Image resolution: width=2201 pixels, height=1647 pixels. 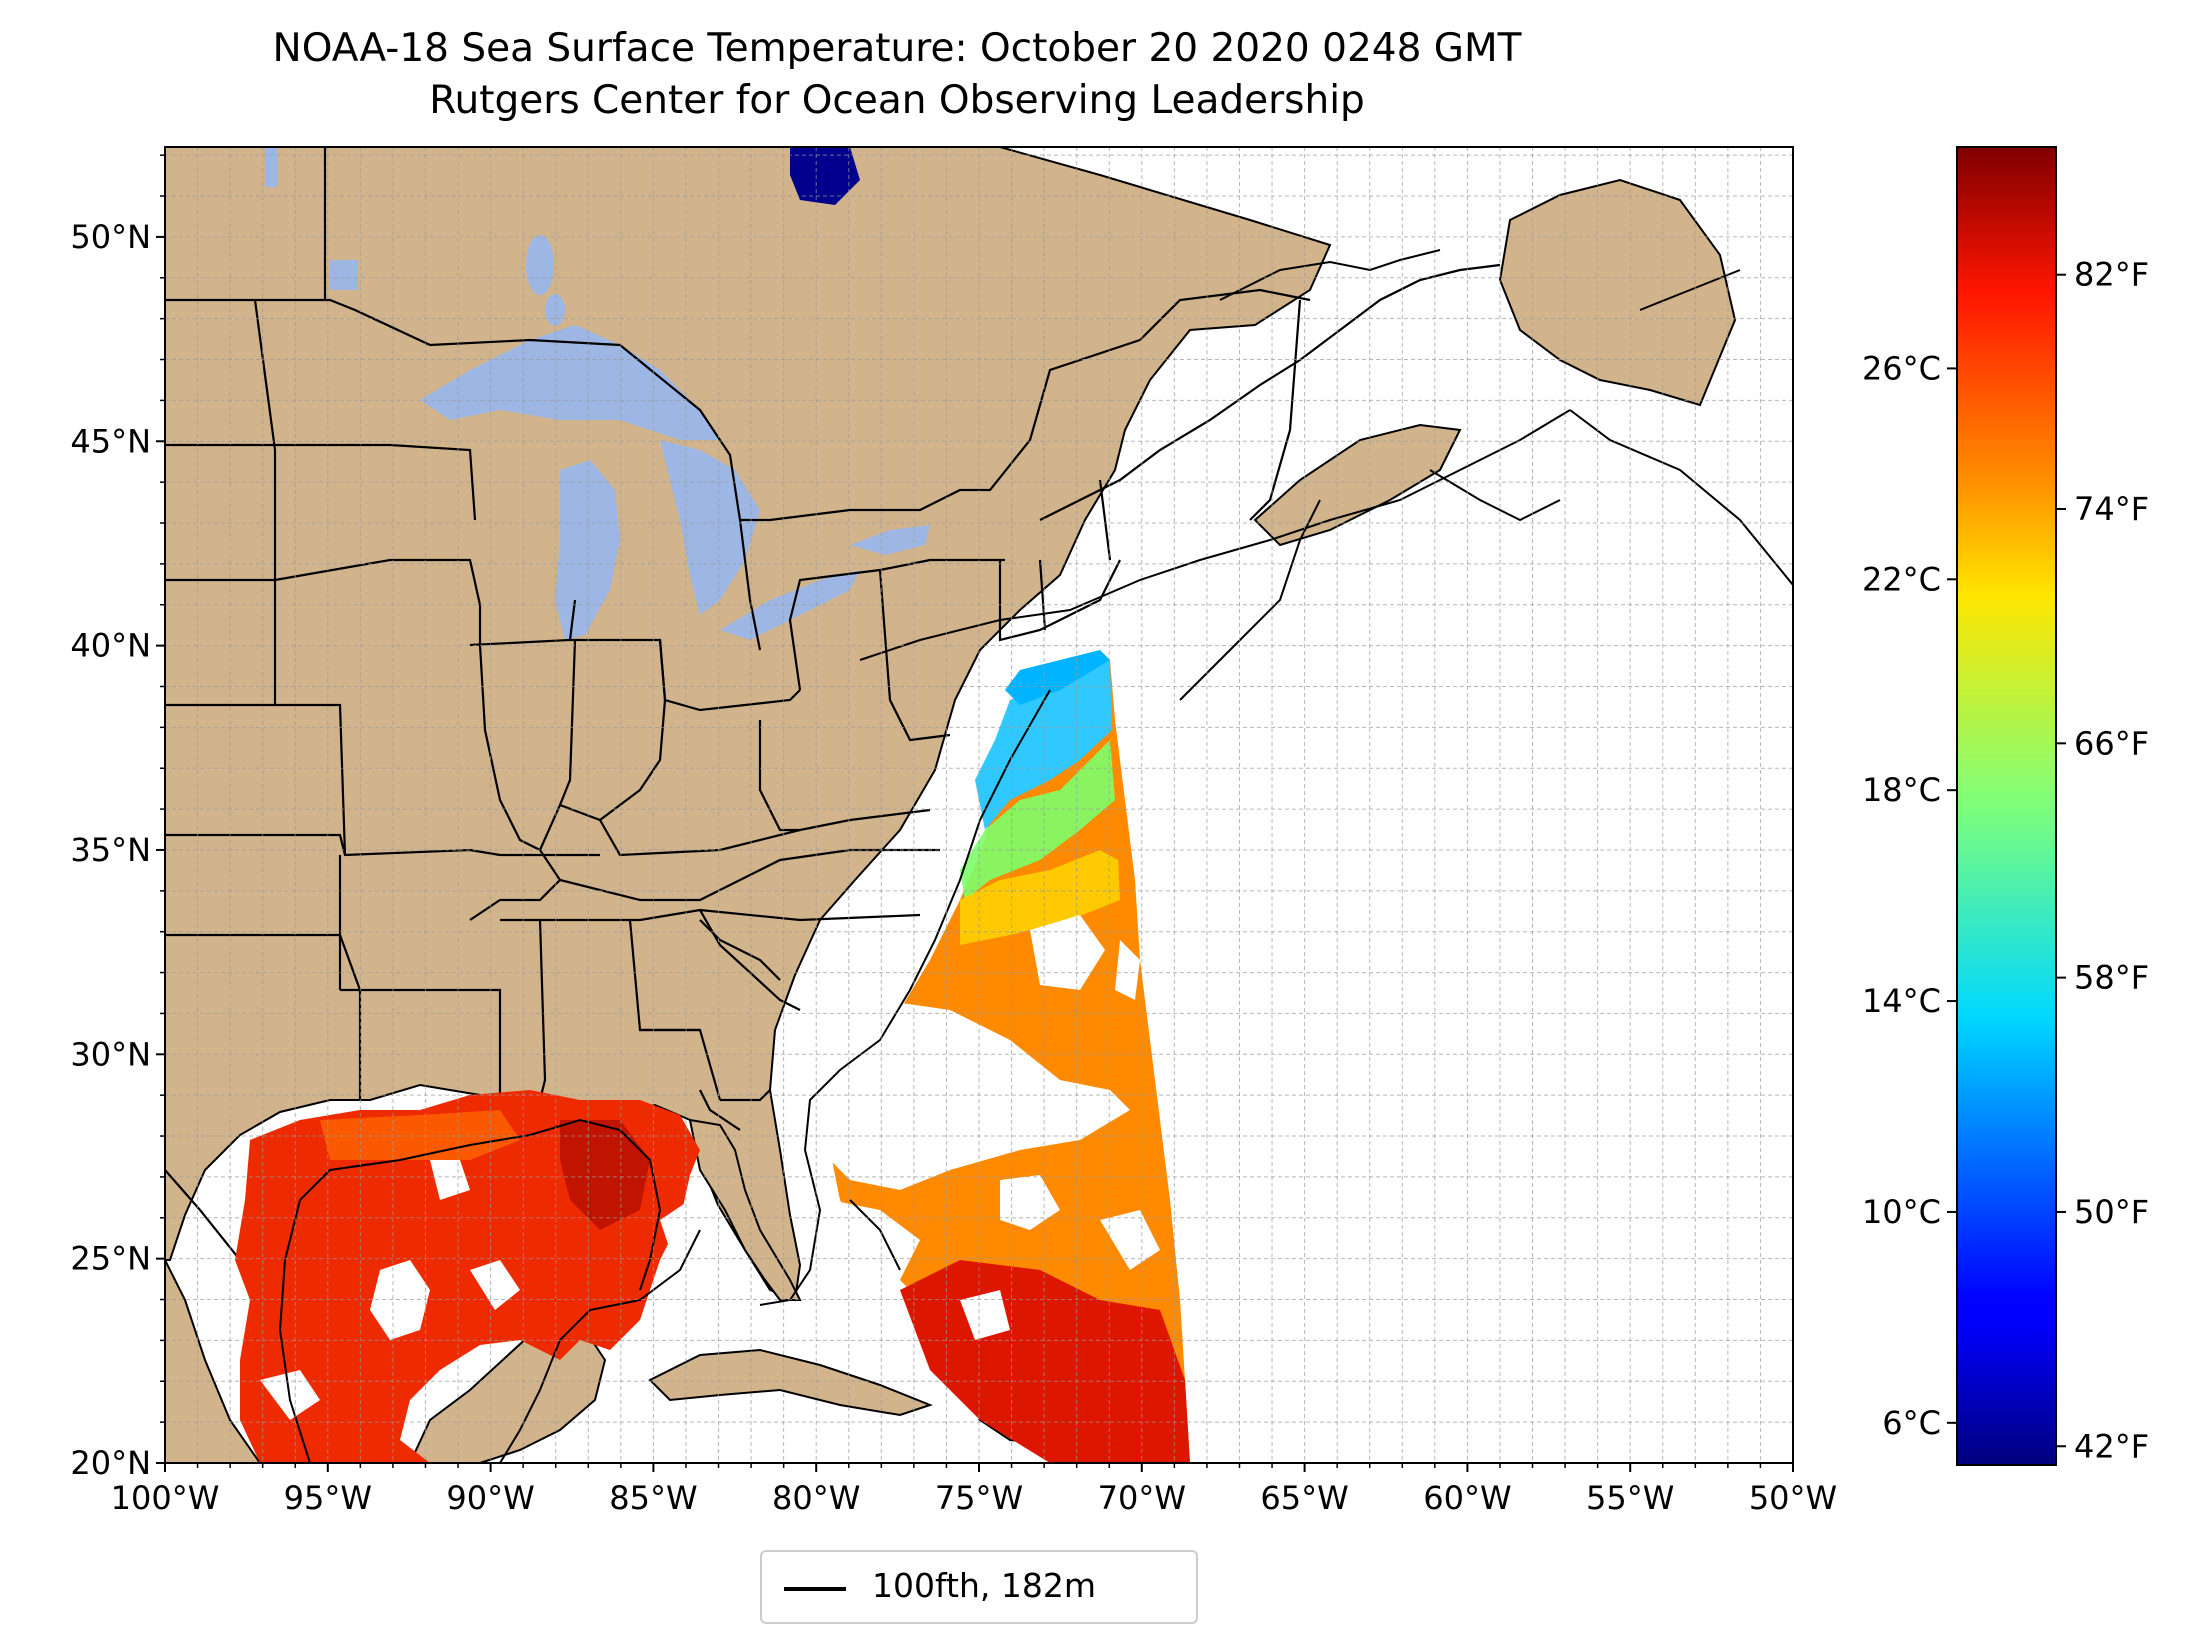 What do you see at coordinates (271, 167) in the screenshot?
I see `lake-small-north` at bounding box center [271, 167].